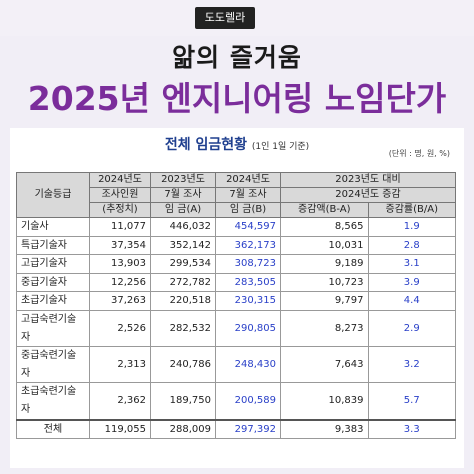 Image resolution: width=474 pixels, height=474 pixels. Describe the element at coordinates (183, 227) in the screenshot. I see `wage-2023-cell: 446,032` at that location.